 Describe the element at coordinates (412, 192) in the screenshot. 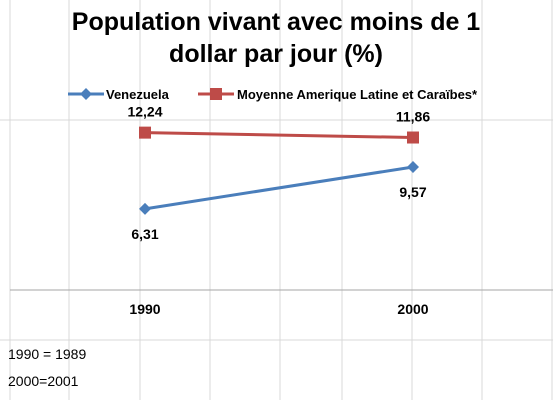

I see `data-label-venezuela-2000: 9,57` at that location.